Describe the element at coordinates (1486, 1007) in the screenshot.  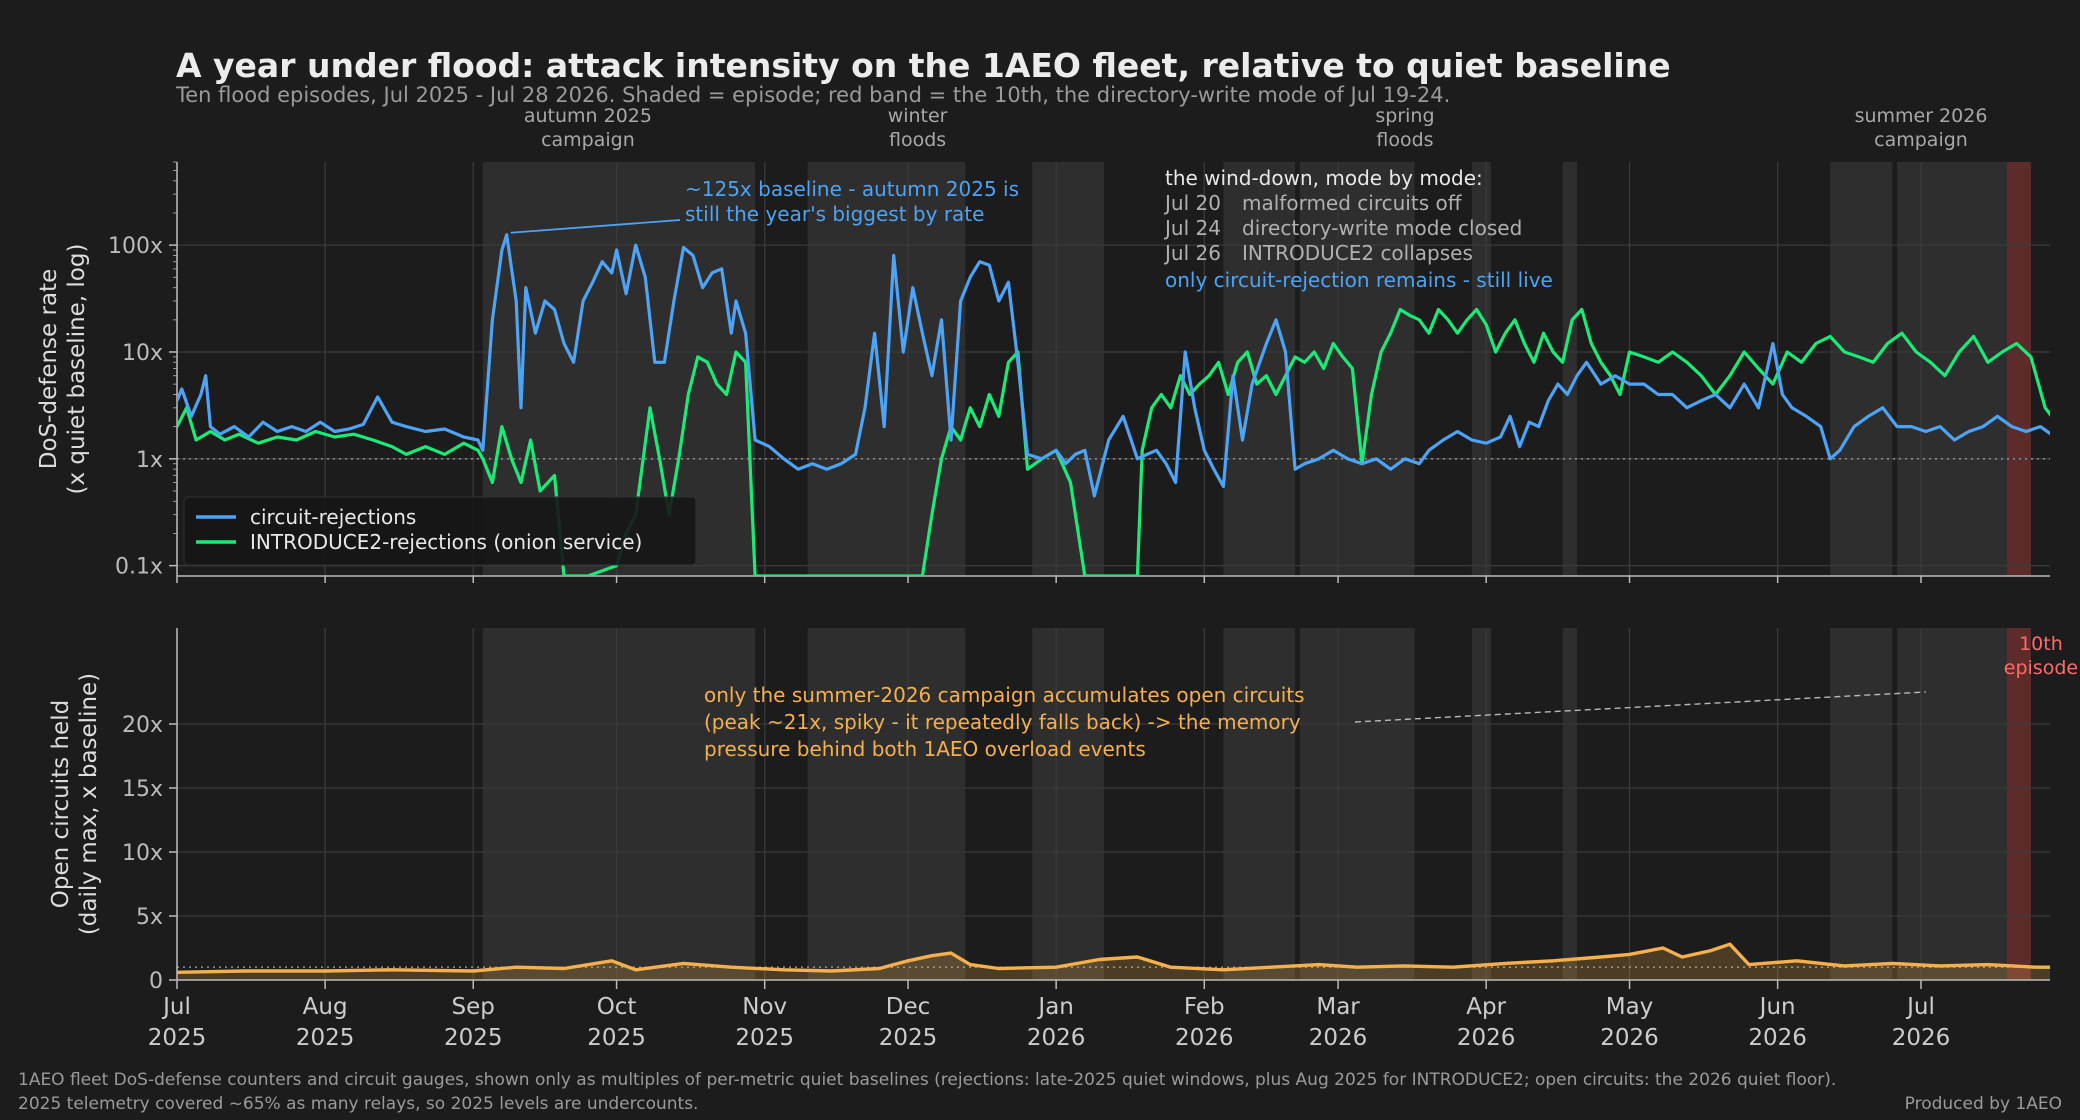
I see `x-tick-month: Apr` at that location.